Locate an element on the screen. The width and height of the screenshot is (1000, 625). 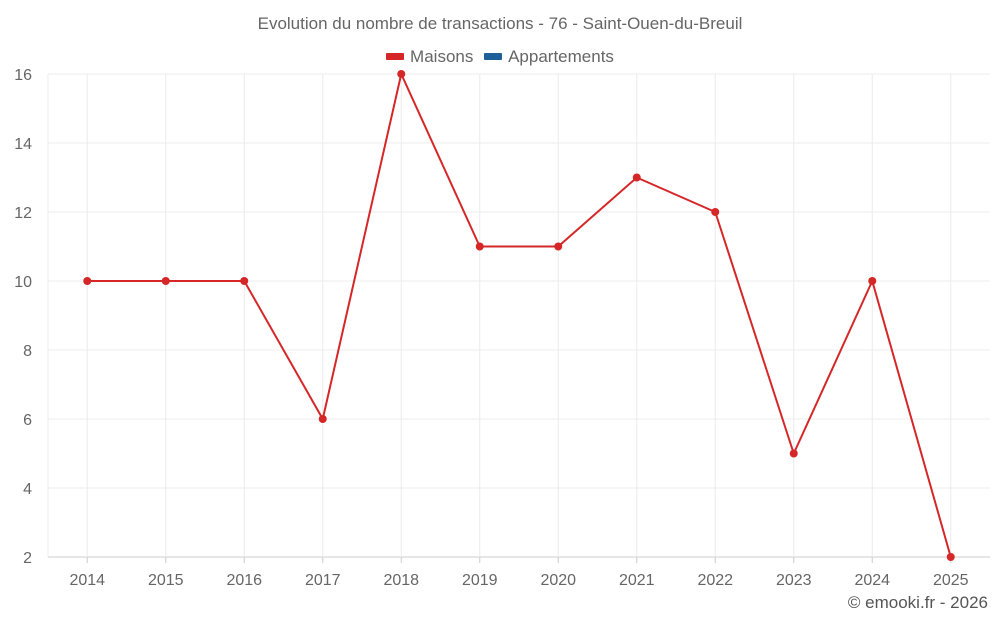
legend: Maisons Appartements is located at coordinates (500, 56).